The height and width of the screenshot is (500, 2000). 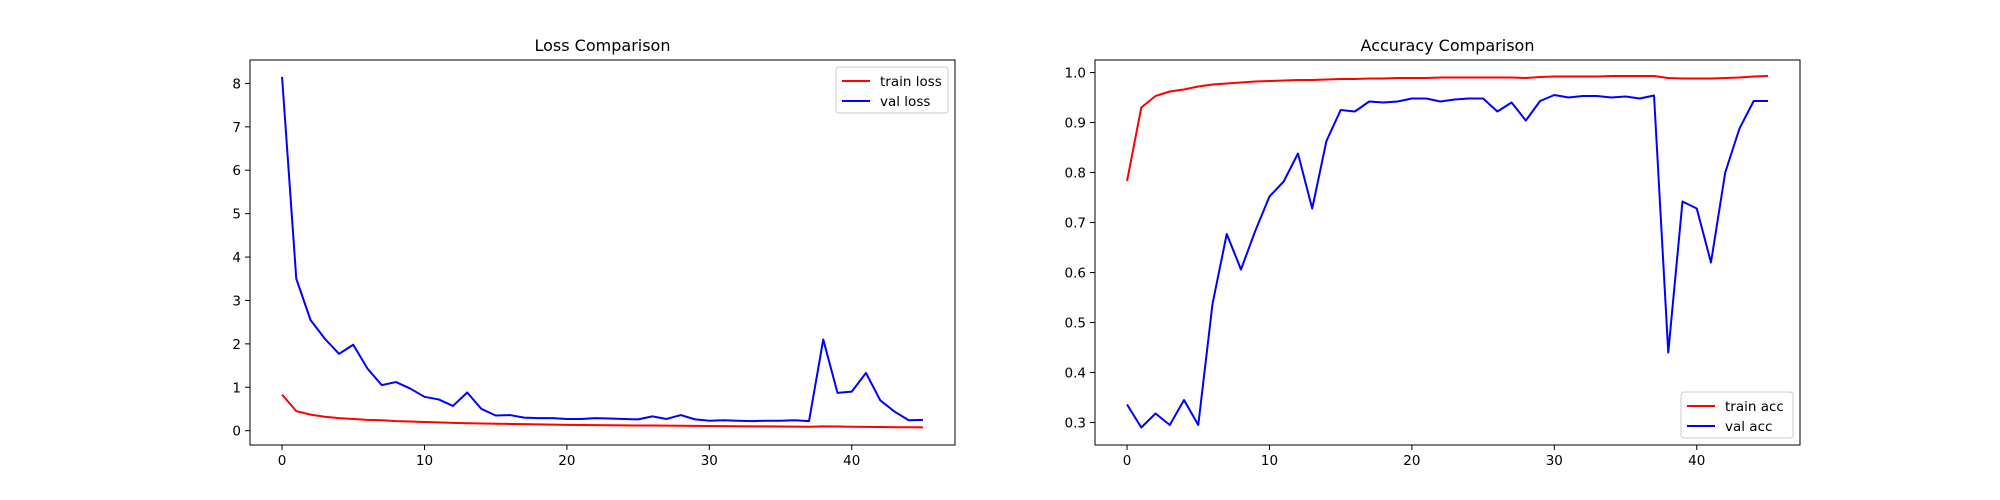 What do you see at coordinates (1754, 407) in the screenshot?
I see `accuracy-chart-legend-label-train-acc: train acc` at bounding box center [1754, 407].